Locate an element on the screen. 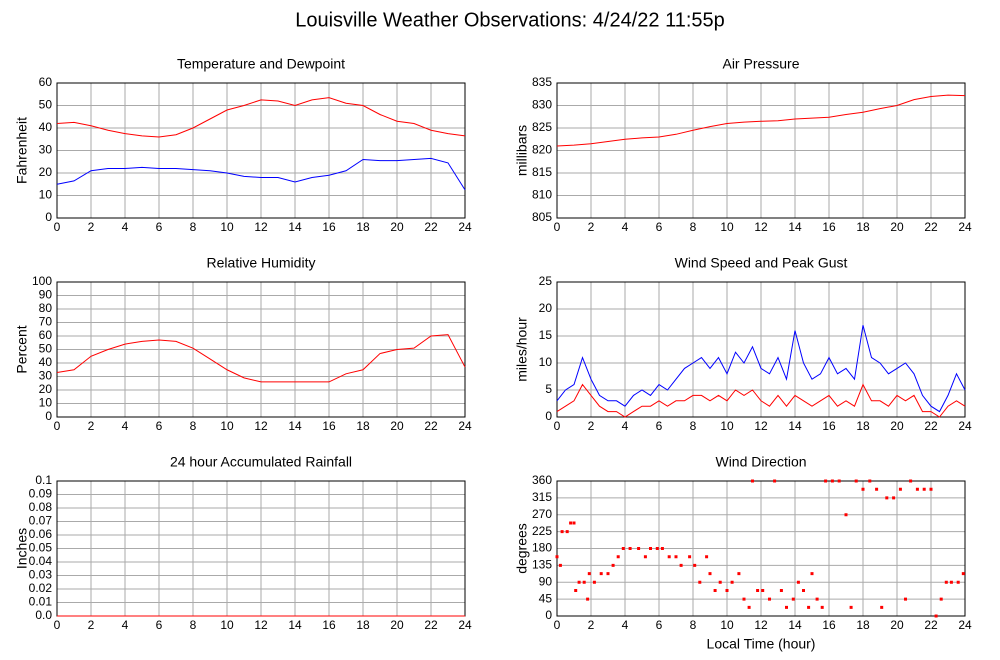  y-tick-label: 815 is located at coordinates (542, 172).